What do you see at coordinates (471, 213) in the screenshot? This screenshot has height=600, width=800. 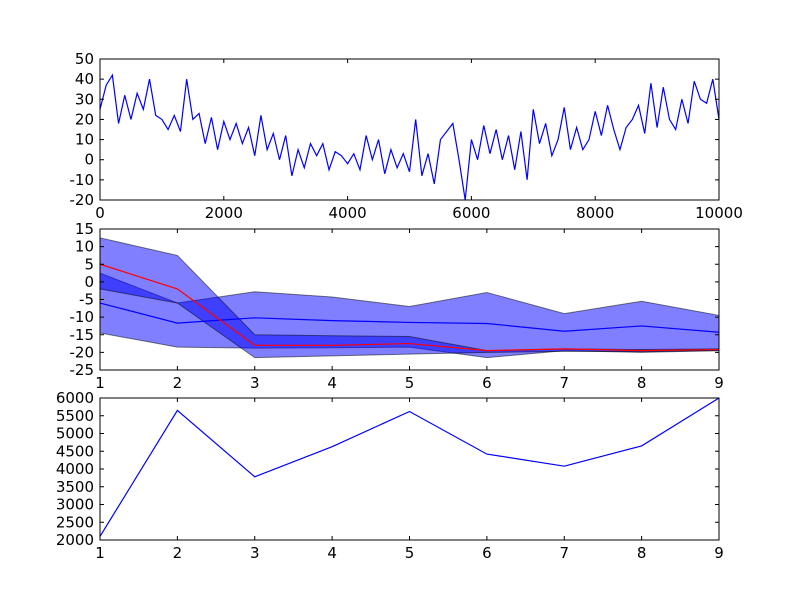 I see `x-tick-label: 6000` at bounding box center [471, 213].